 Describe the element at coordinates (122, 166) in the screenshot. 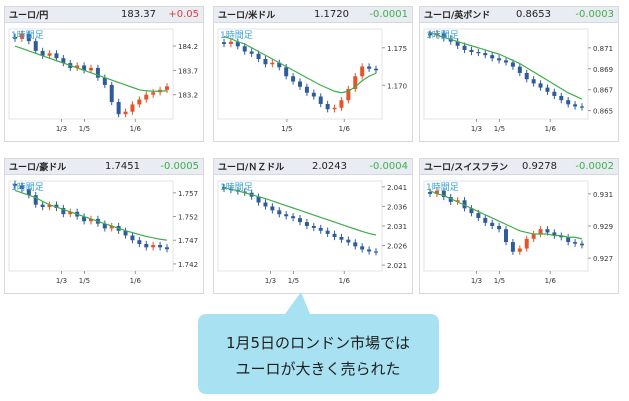

I see `current-price: 1.7451` at that location.